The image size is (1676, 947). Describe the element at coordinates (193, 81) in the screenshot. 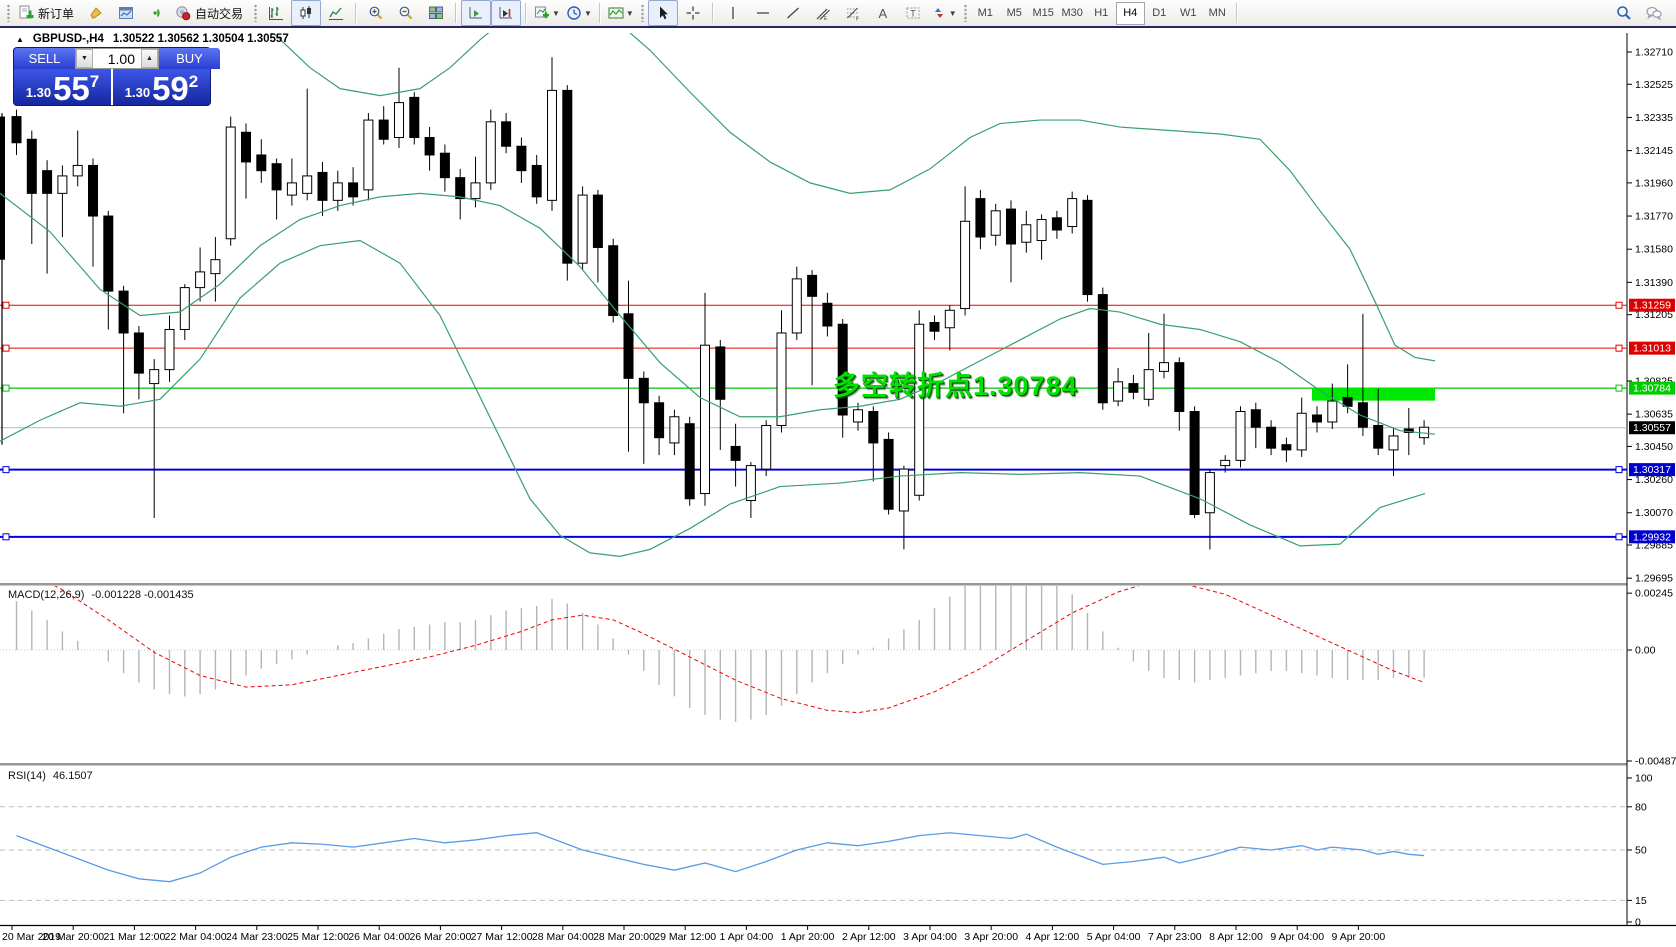

I see `buy-price-point: 2` at that location.